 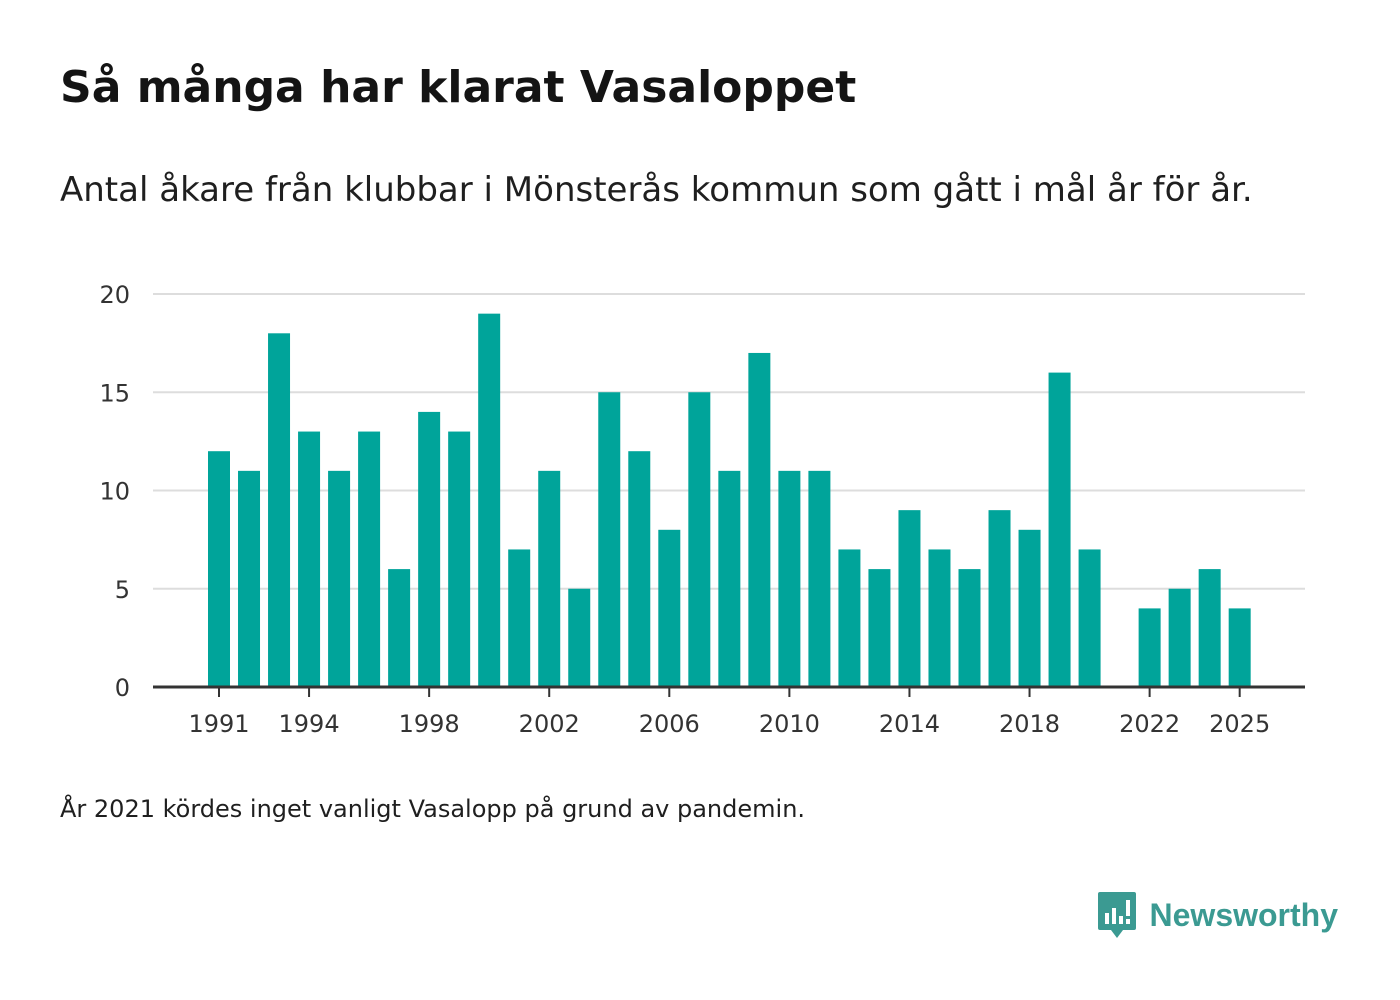 I want to click on y-tick-label: 0, so click(x=122, y=688).